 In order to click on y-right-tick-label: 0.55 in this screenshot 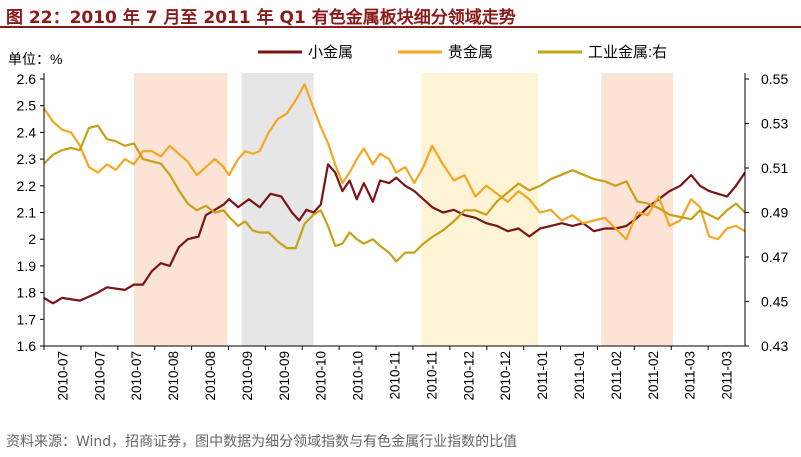, I will do `click(774, 79)`.